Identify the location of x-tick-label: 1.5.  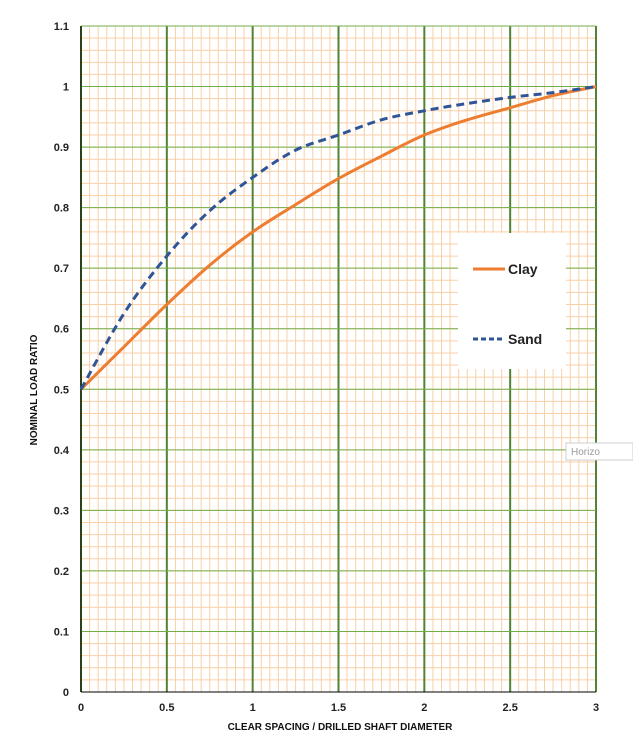
(338, 708).